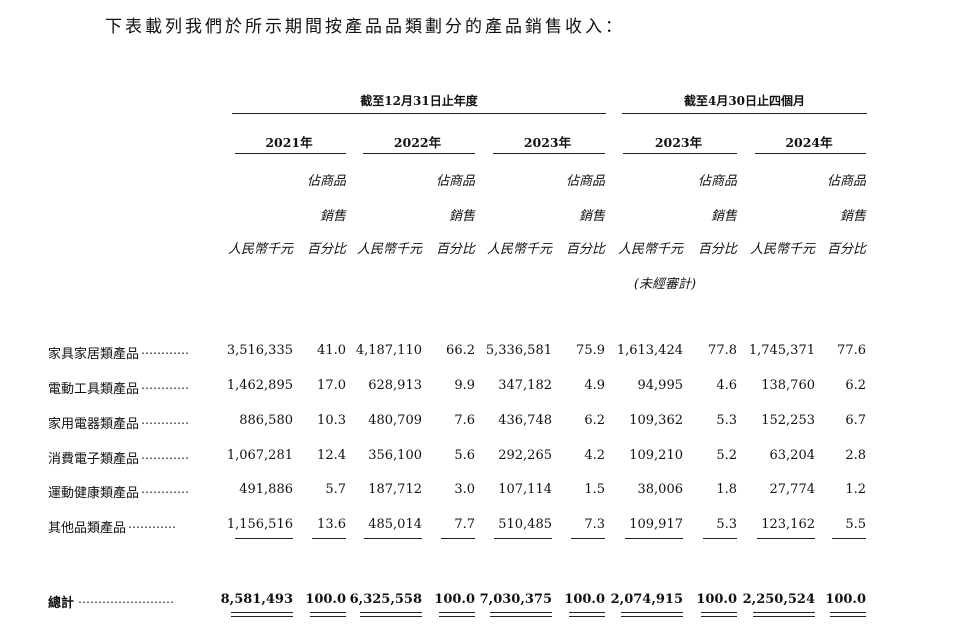  Describe the element at coordinates (464, 524) in the screenshot. I see `table-cell: 7.7` at that location.